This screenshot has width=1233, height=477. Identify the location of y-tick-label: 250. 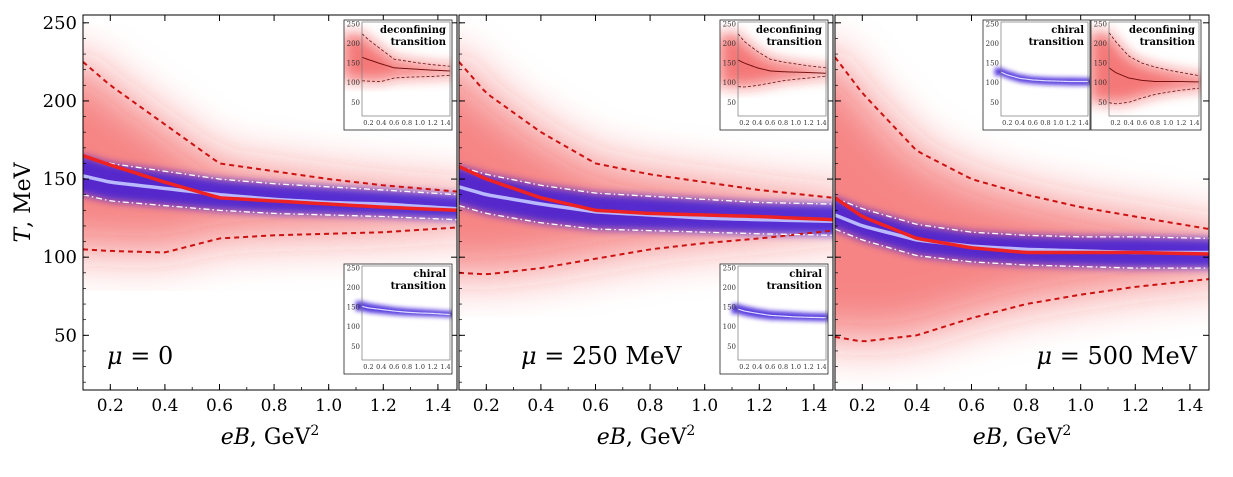
(60, 23).